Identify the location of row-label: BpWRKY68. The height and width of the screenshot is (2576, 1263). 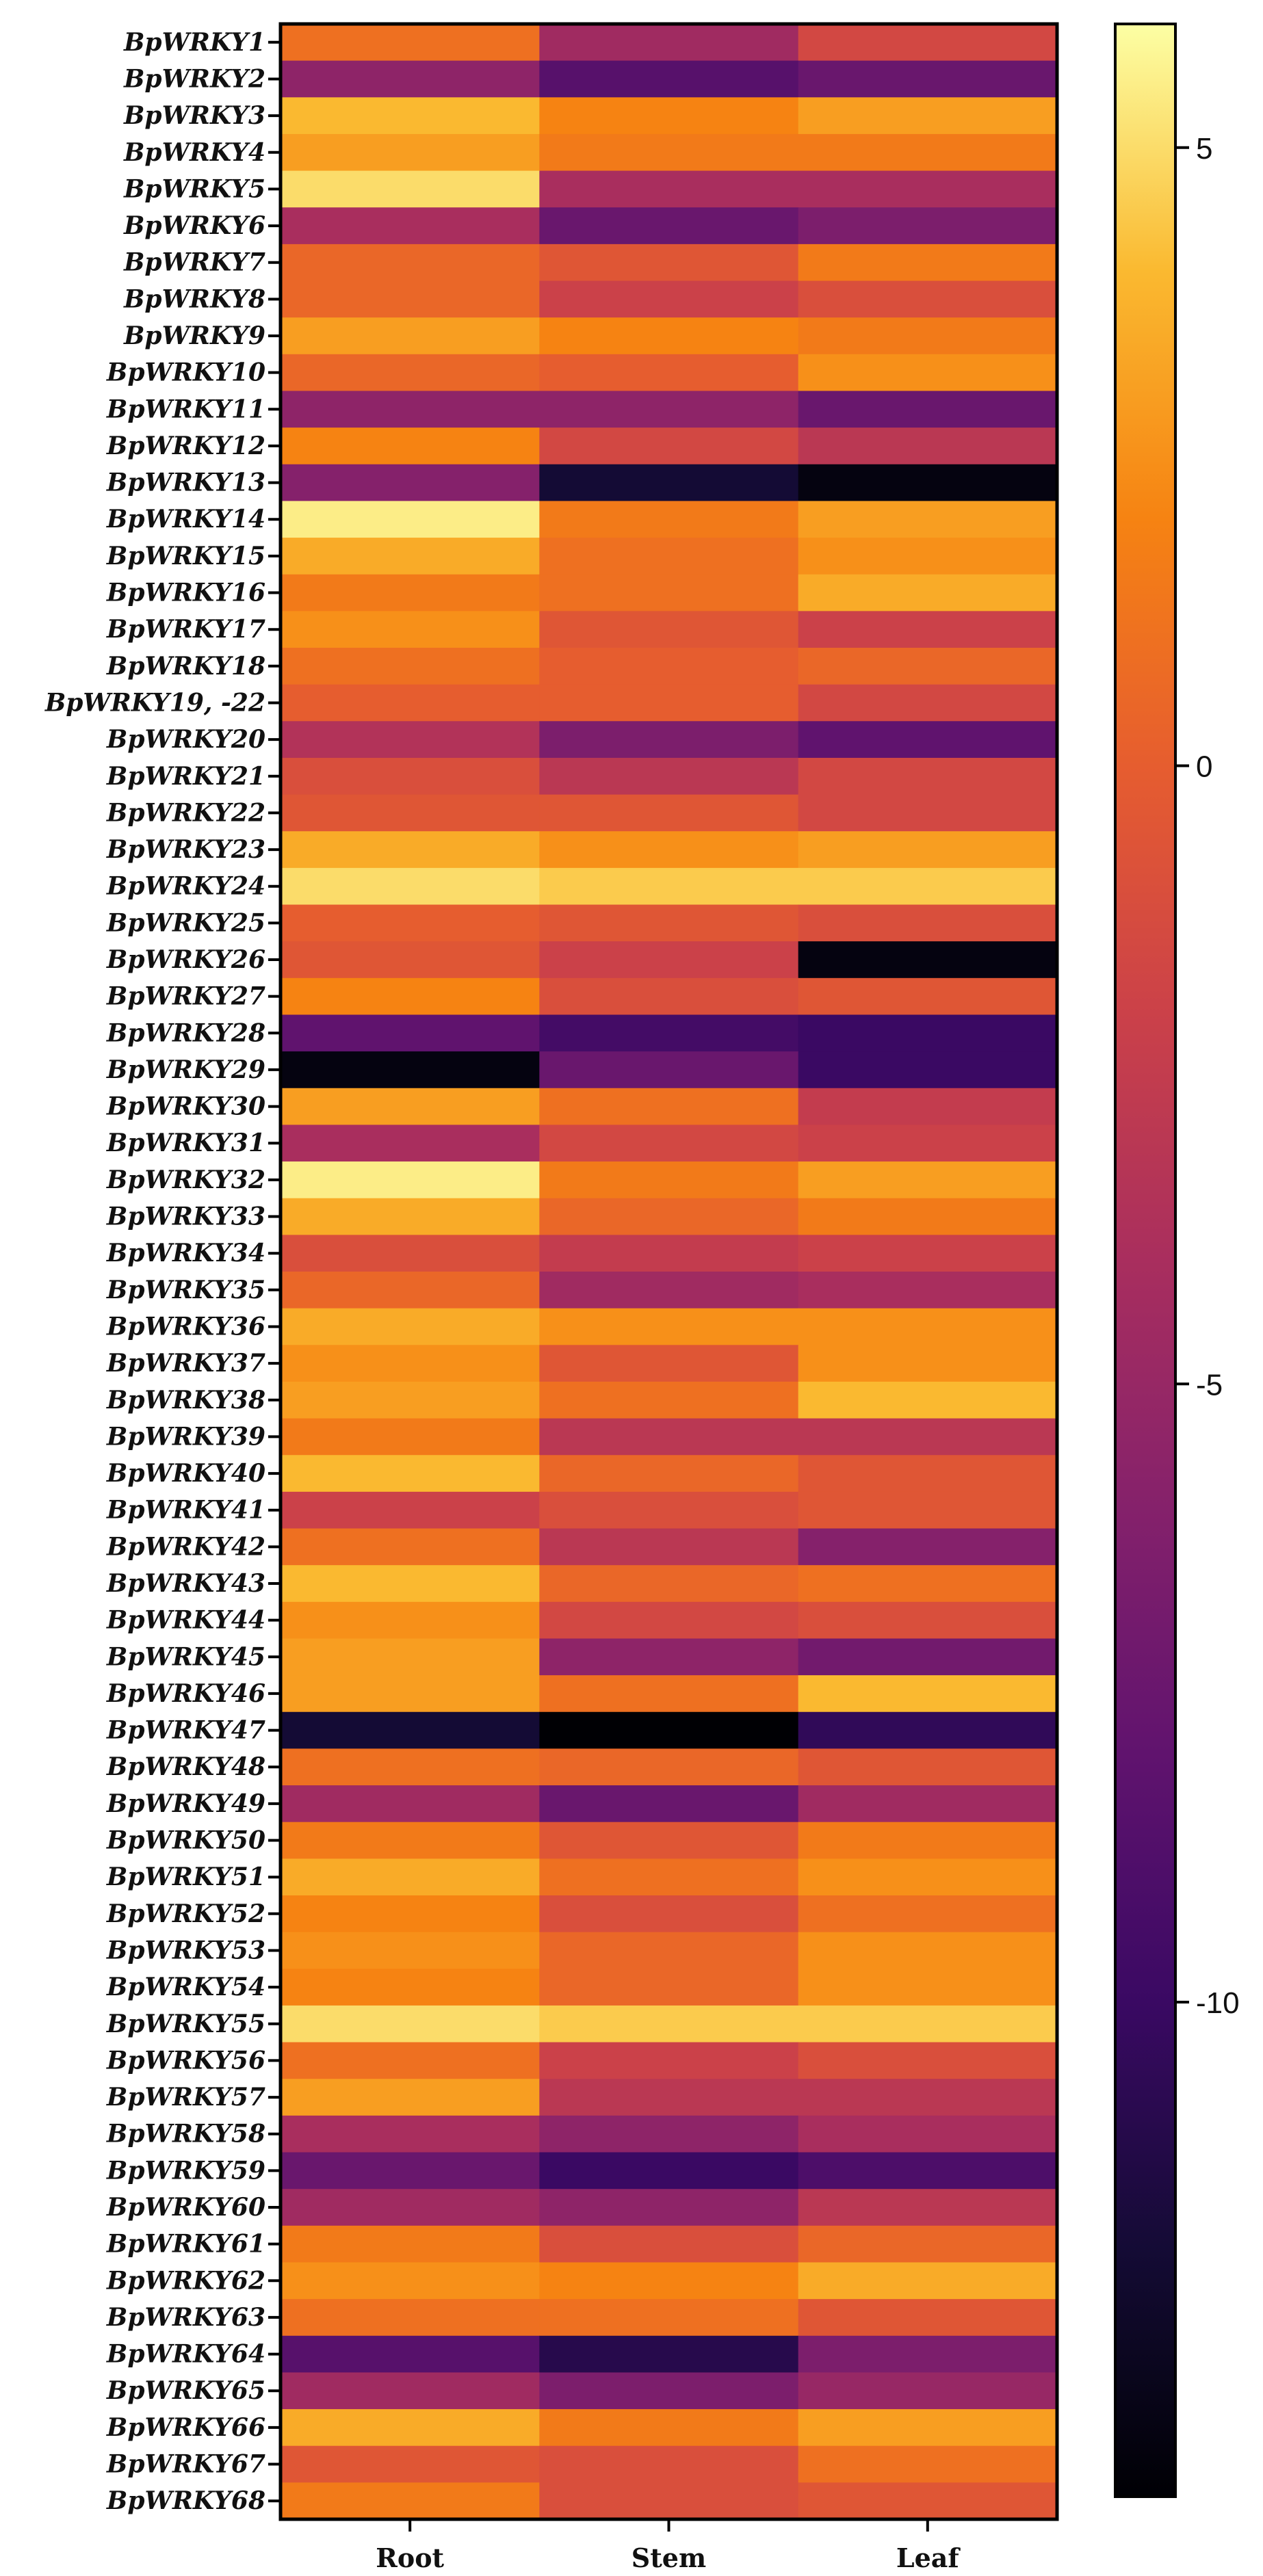
(185, 2500).